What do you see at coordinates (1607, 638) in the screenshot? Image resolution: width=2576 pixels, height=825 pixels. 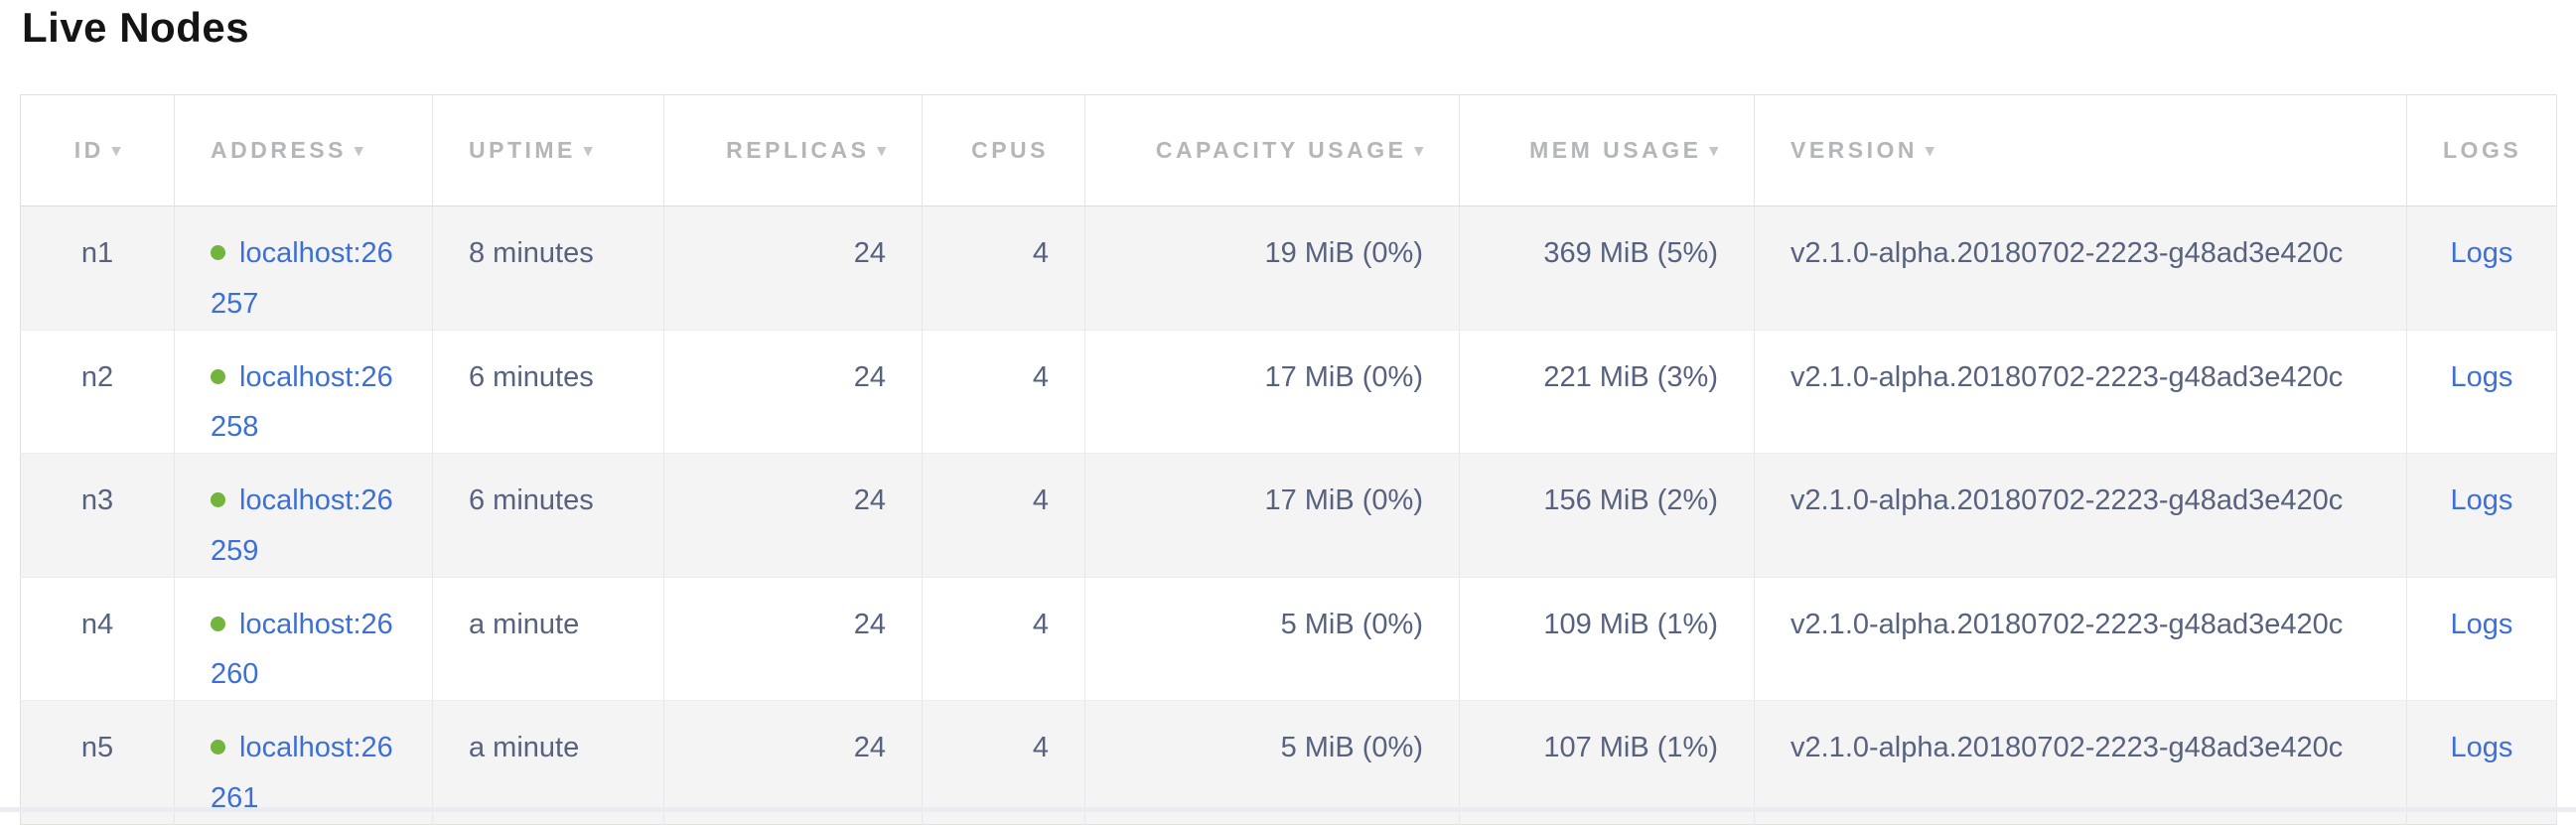 I see `node-mem-usage-cell: 109 MiB (1%)` at bounding box center [1607, 638].